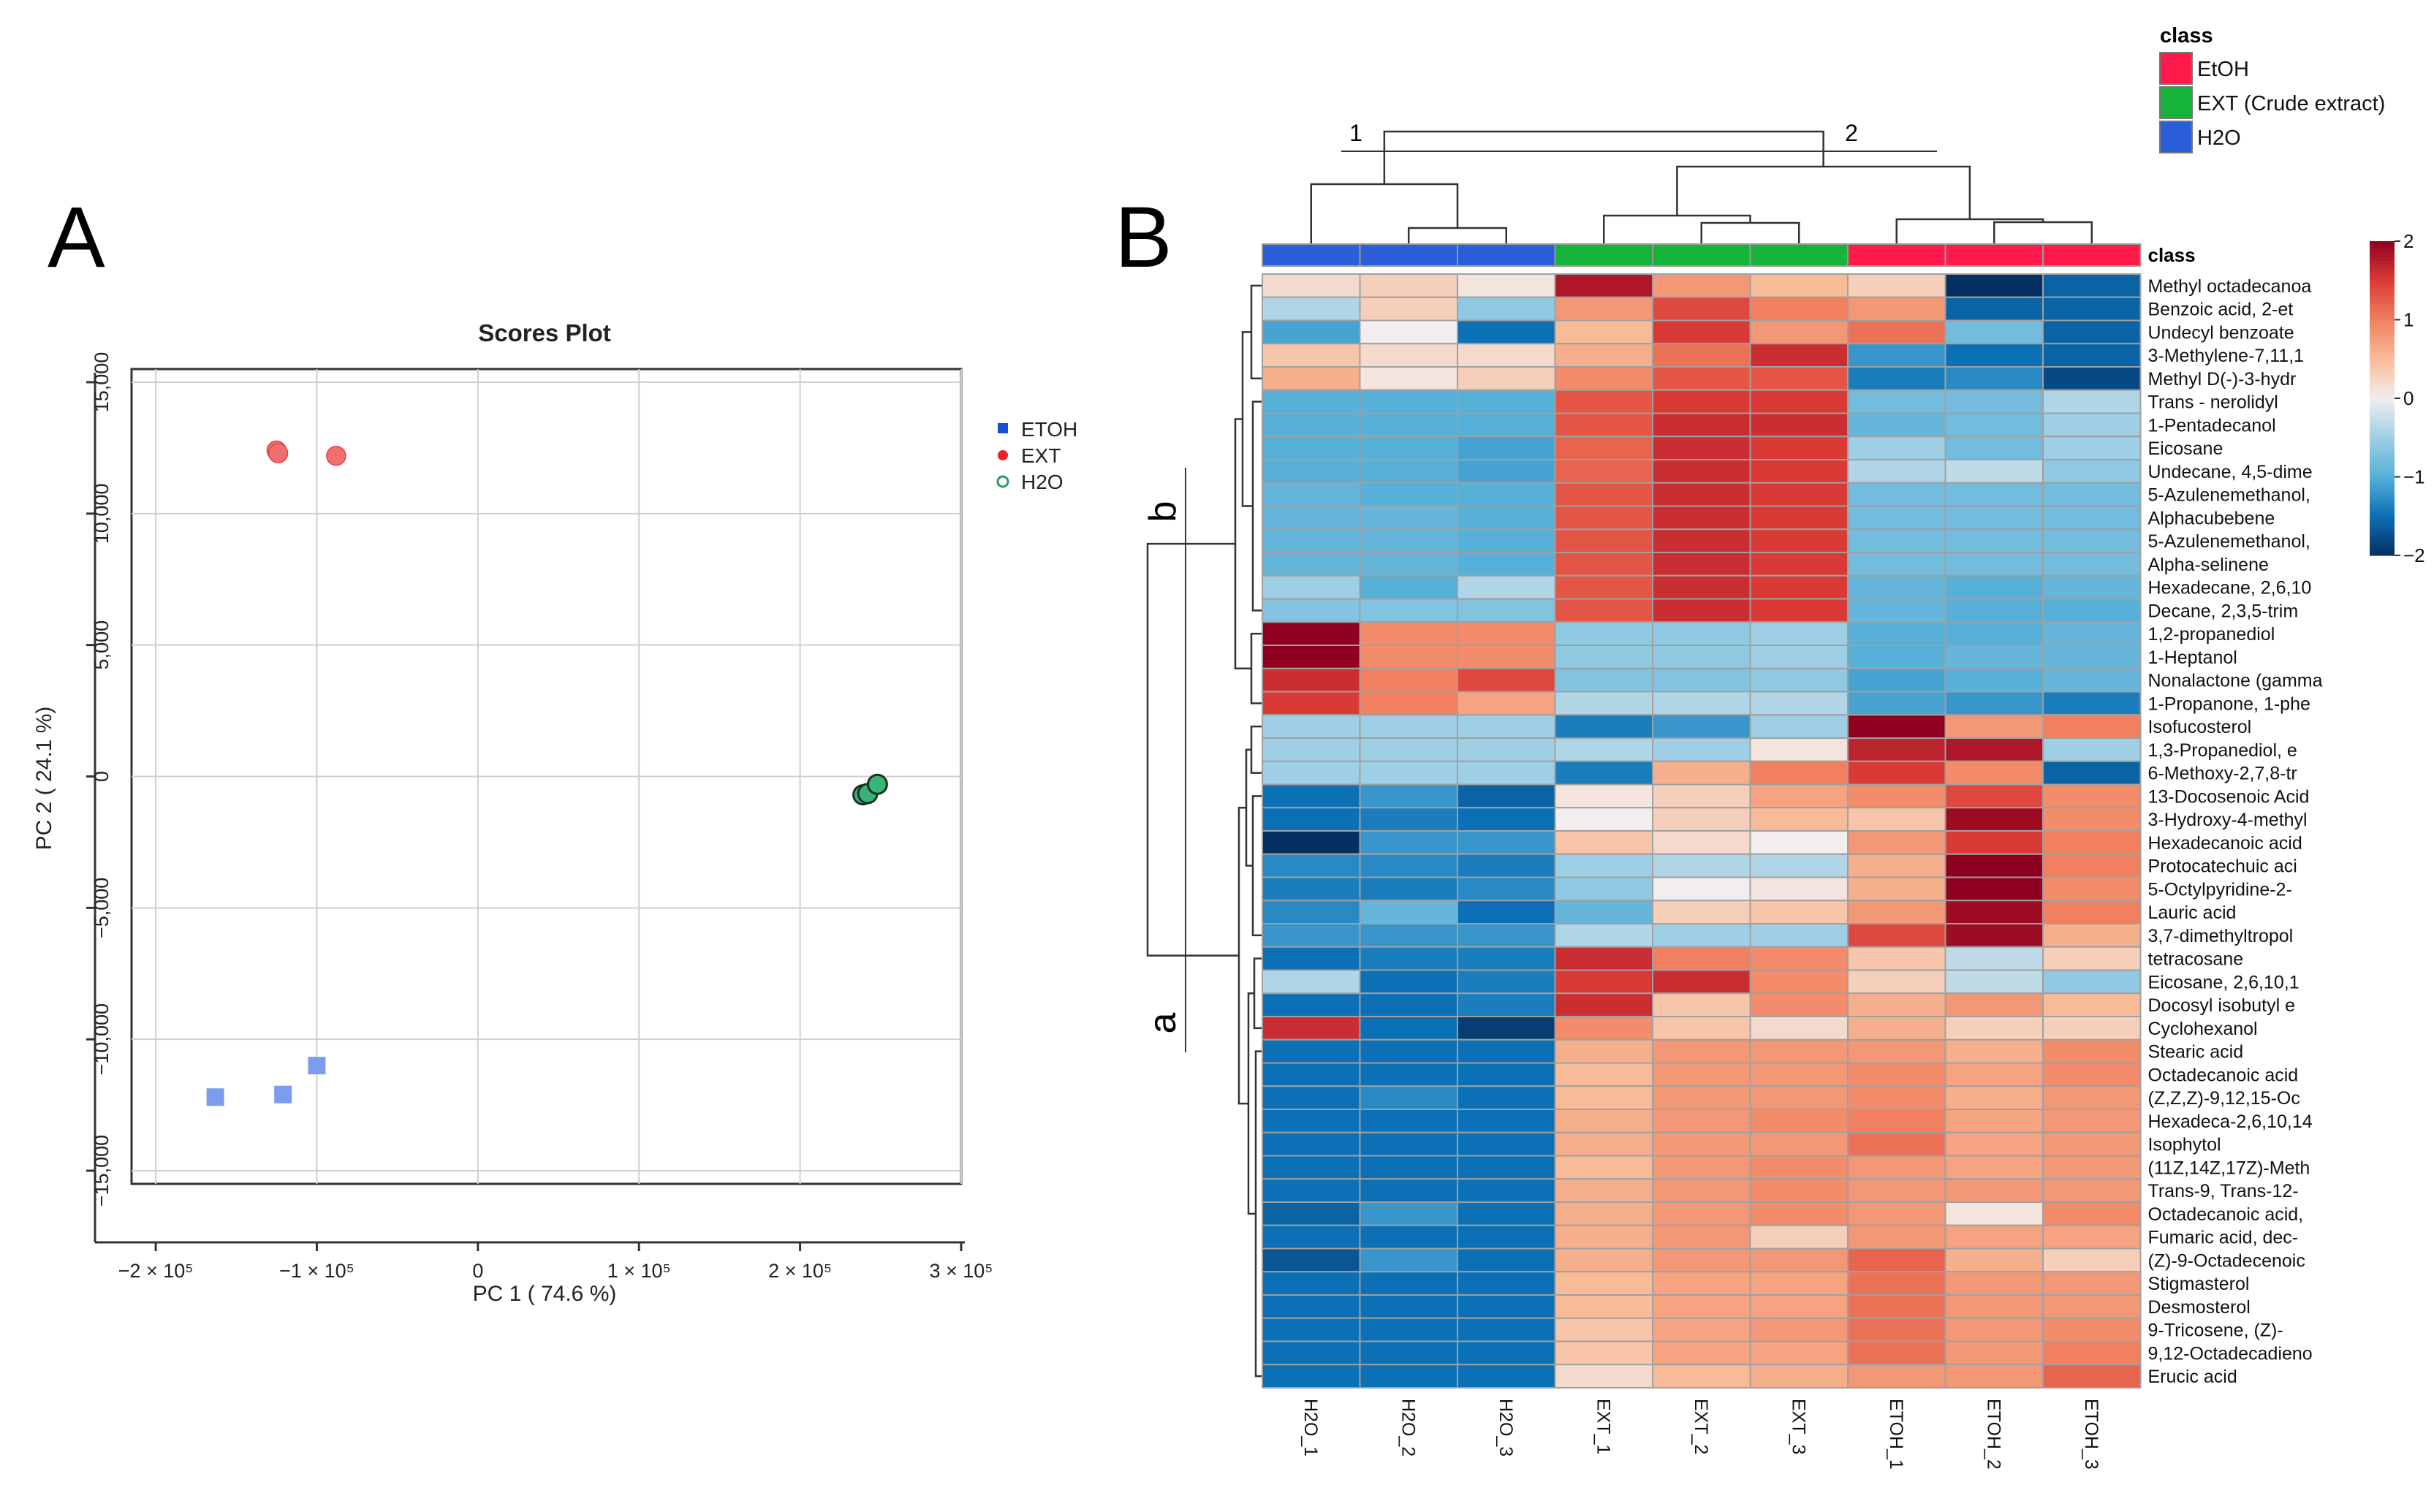 This screenshot has height=1512, width=2434. What do you see at coordinates (2199, 1284) in the screenshot?
I see `row-label: Stigmasterol` at bounding box center [2199, 1284].